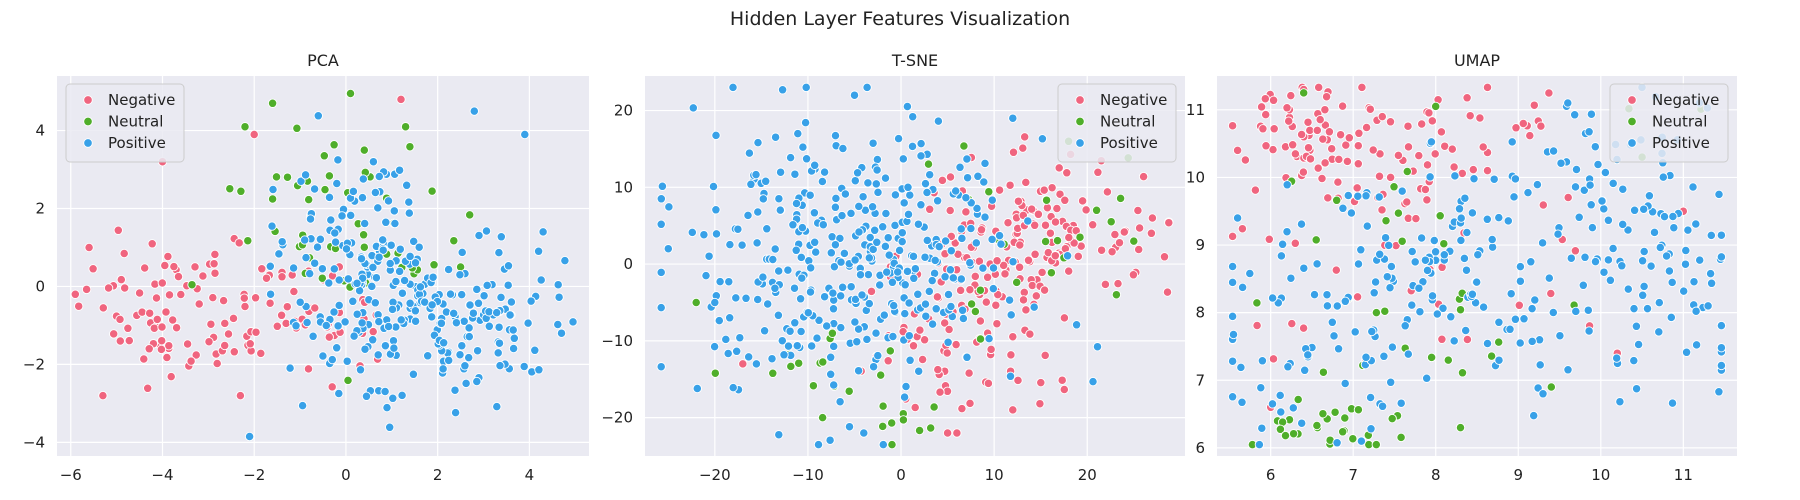  I want to click on legend: Negative Neutral Positive, so click(1117, 123).